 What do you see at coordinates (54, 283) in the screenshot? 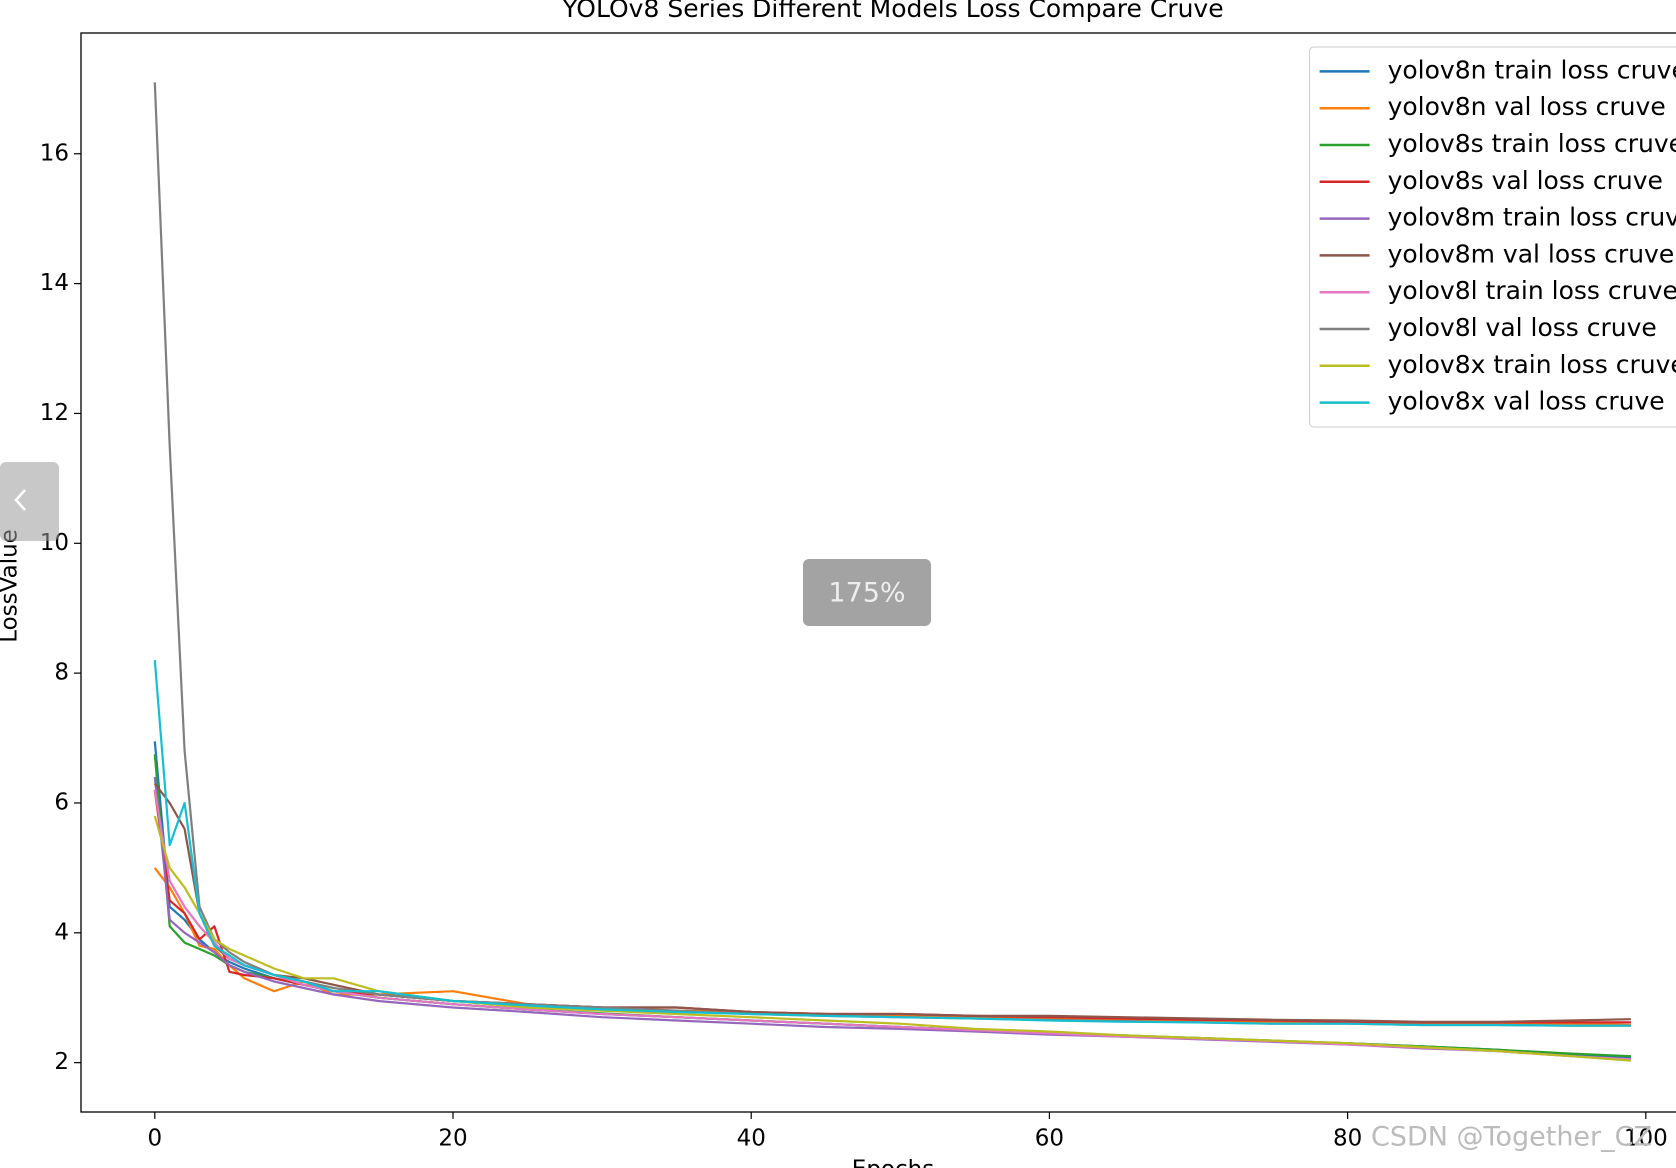
I see `y-tick-label: 14` at bounding box center [54, 283].